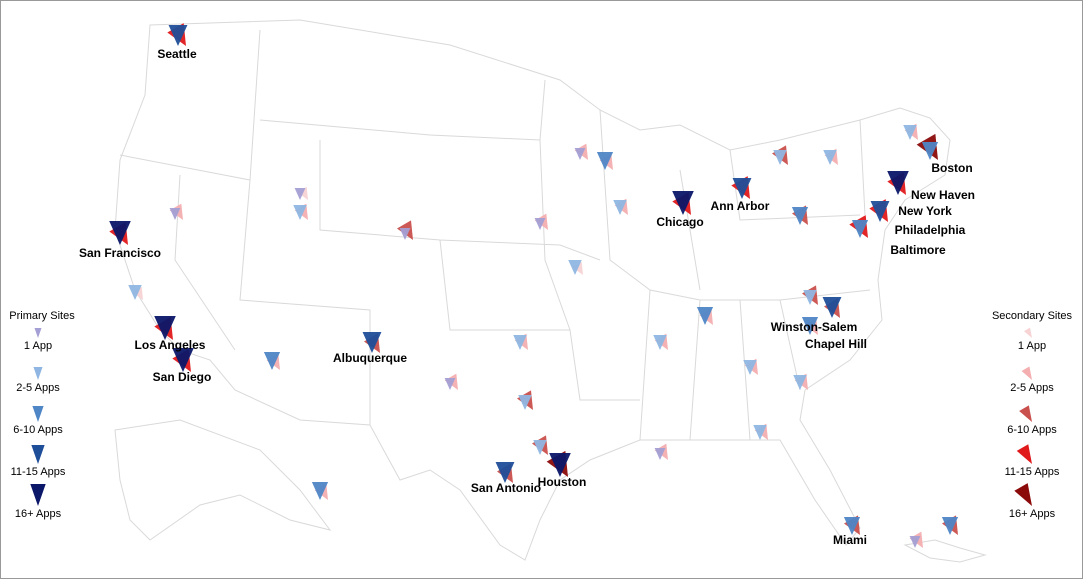  What do you see at coordinates (506, 488) in the screenshot?
I see `city-label: San Antonio` at bounding box center [506, 488].